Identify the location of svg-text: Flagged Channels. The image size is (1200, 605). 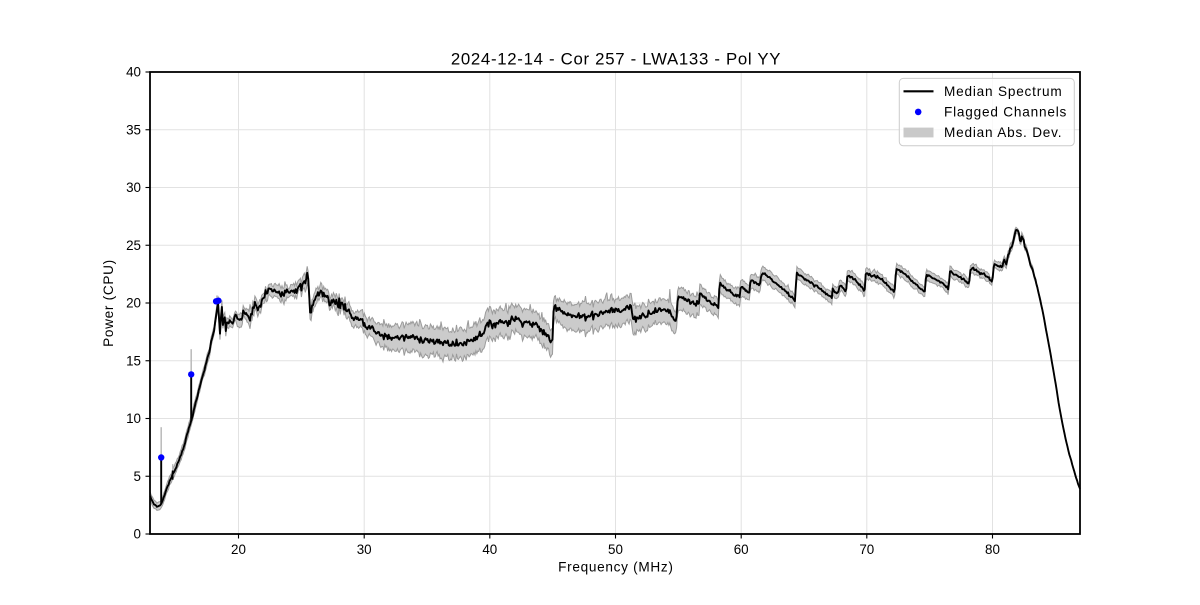
(1005, 112).